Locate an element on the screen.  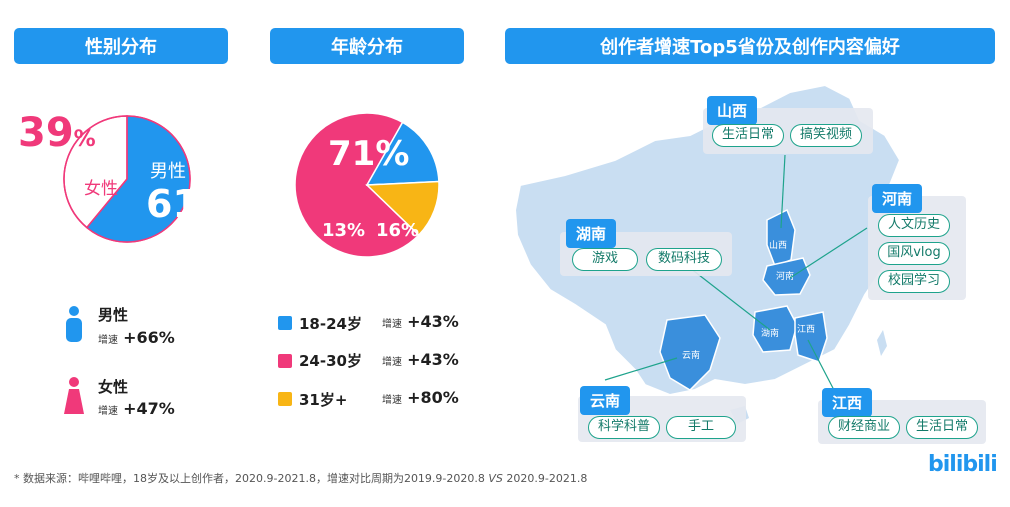
pie-slice-female is located at coordinates (95, 172).